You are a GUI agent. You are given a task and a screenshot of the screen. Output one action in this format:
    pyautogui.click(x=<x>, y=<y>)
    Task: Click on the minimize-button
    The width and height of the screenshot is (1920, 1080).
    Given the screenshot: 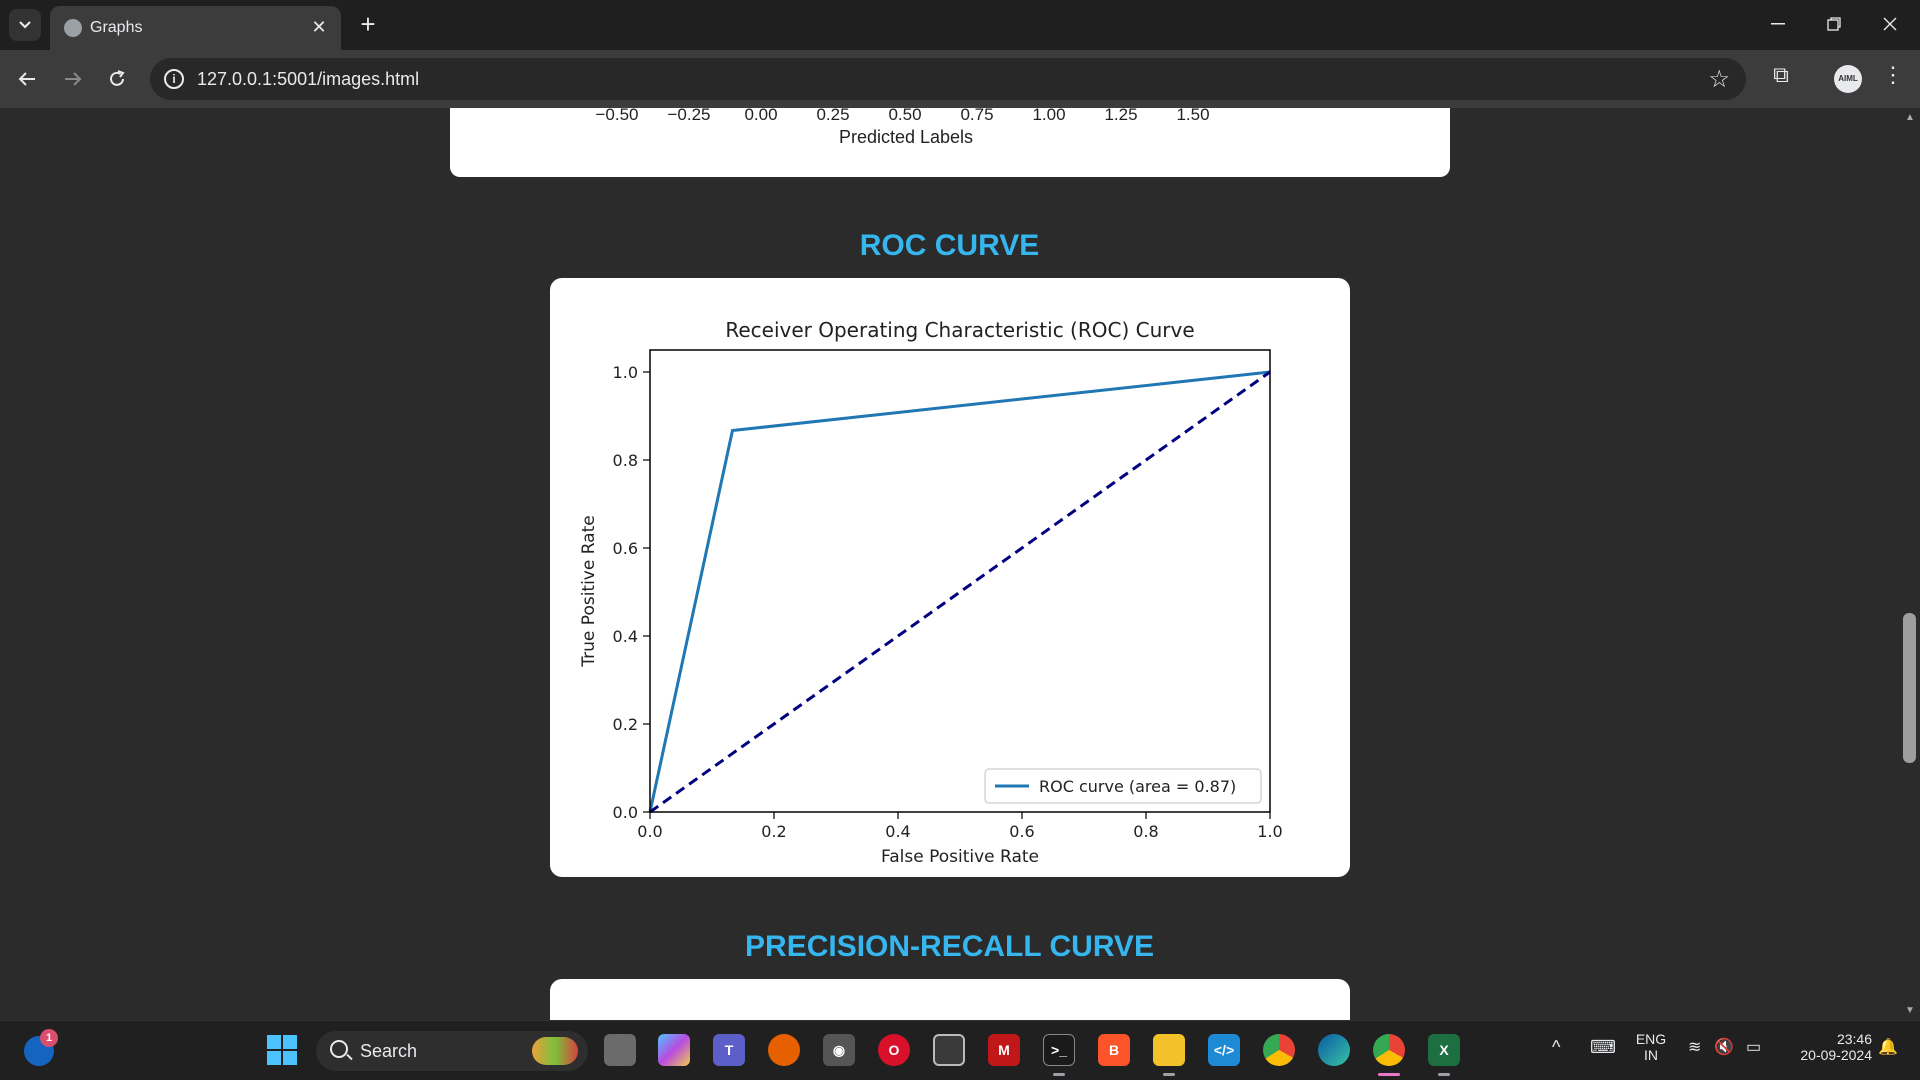 What is the action you would take?
    pyautogui.click(x=1778, y=24)
    